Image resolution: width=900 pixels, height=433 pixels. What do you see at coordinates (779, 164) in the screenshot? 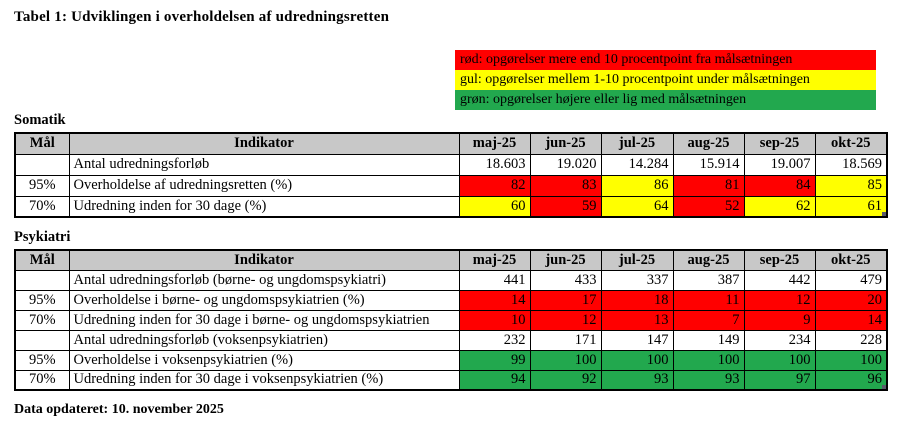
I see `value-cell: 19.007` at bounding box center [779, 164].